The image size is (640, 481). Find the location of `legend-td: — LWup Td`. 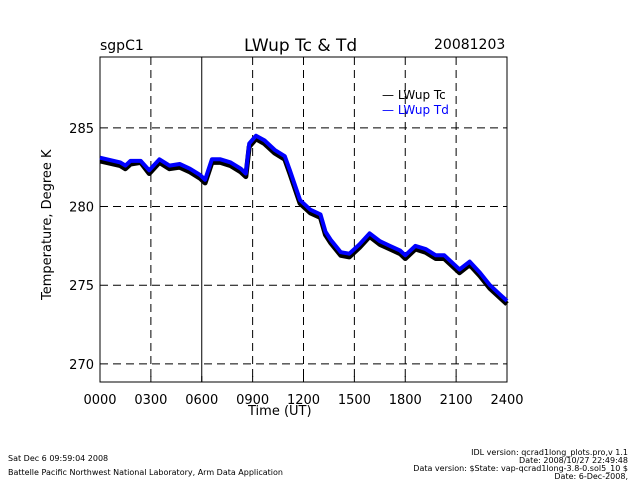

legend-td: — LWup Td is located at coordinates (415, 110).